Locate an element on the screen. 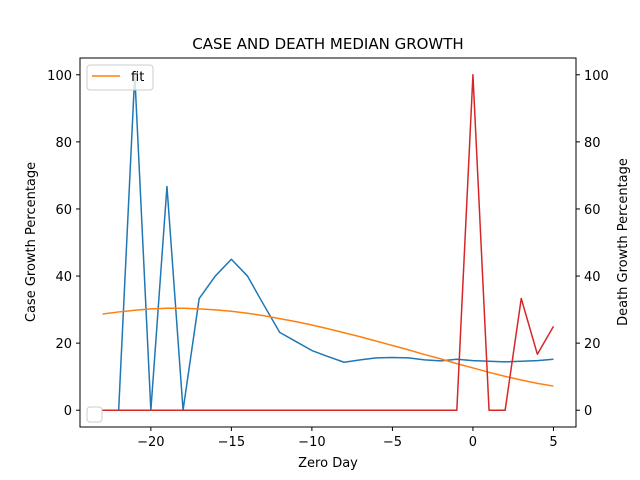 The image size is (640, 480). left-y-axis-label: Case Growth Percentage is located at coordinates (31, 242).